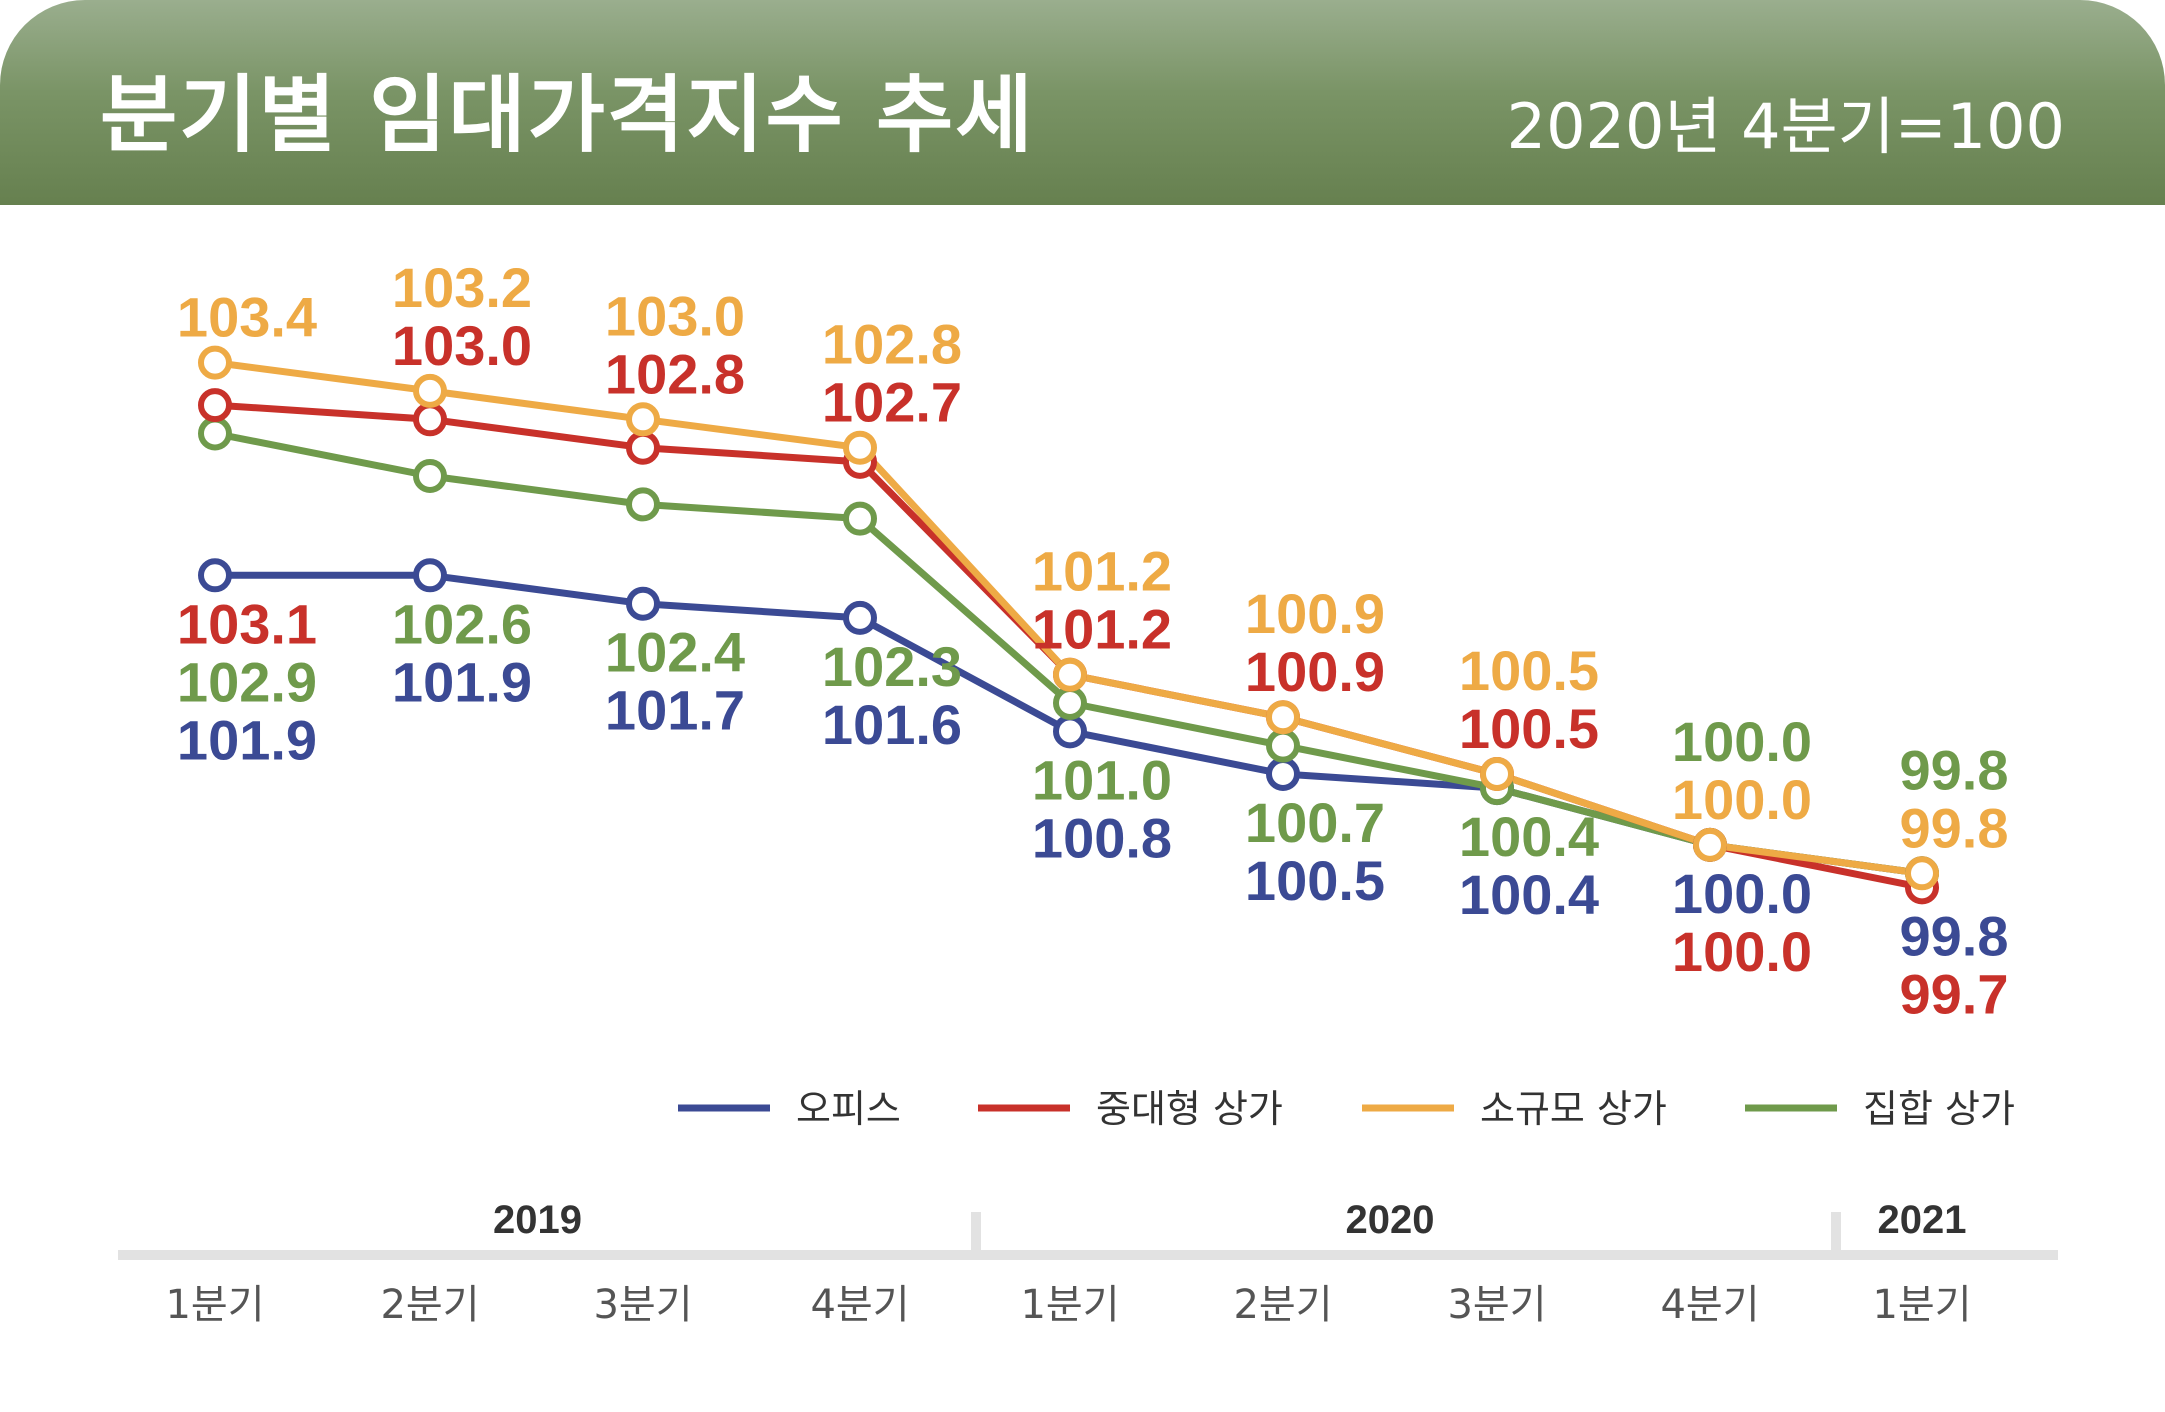 Image resolution: width=2165 pixels, height=1412 pixels. Describe the element at coordinates (1742, 741) in the screenshot. I see `data-label-collective-store: 100.0` at that location.